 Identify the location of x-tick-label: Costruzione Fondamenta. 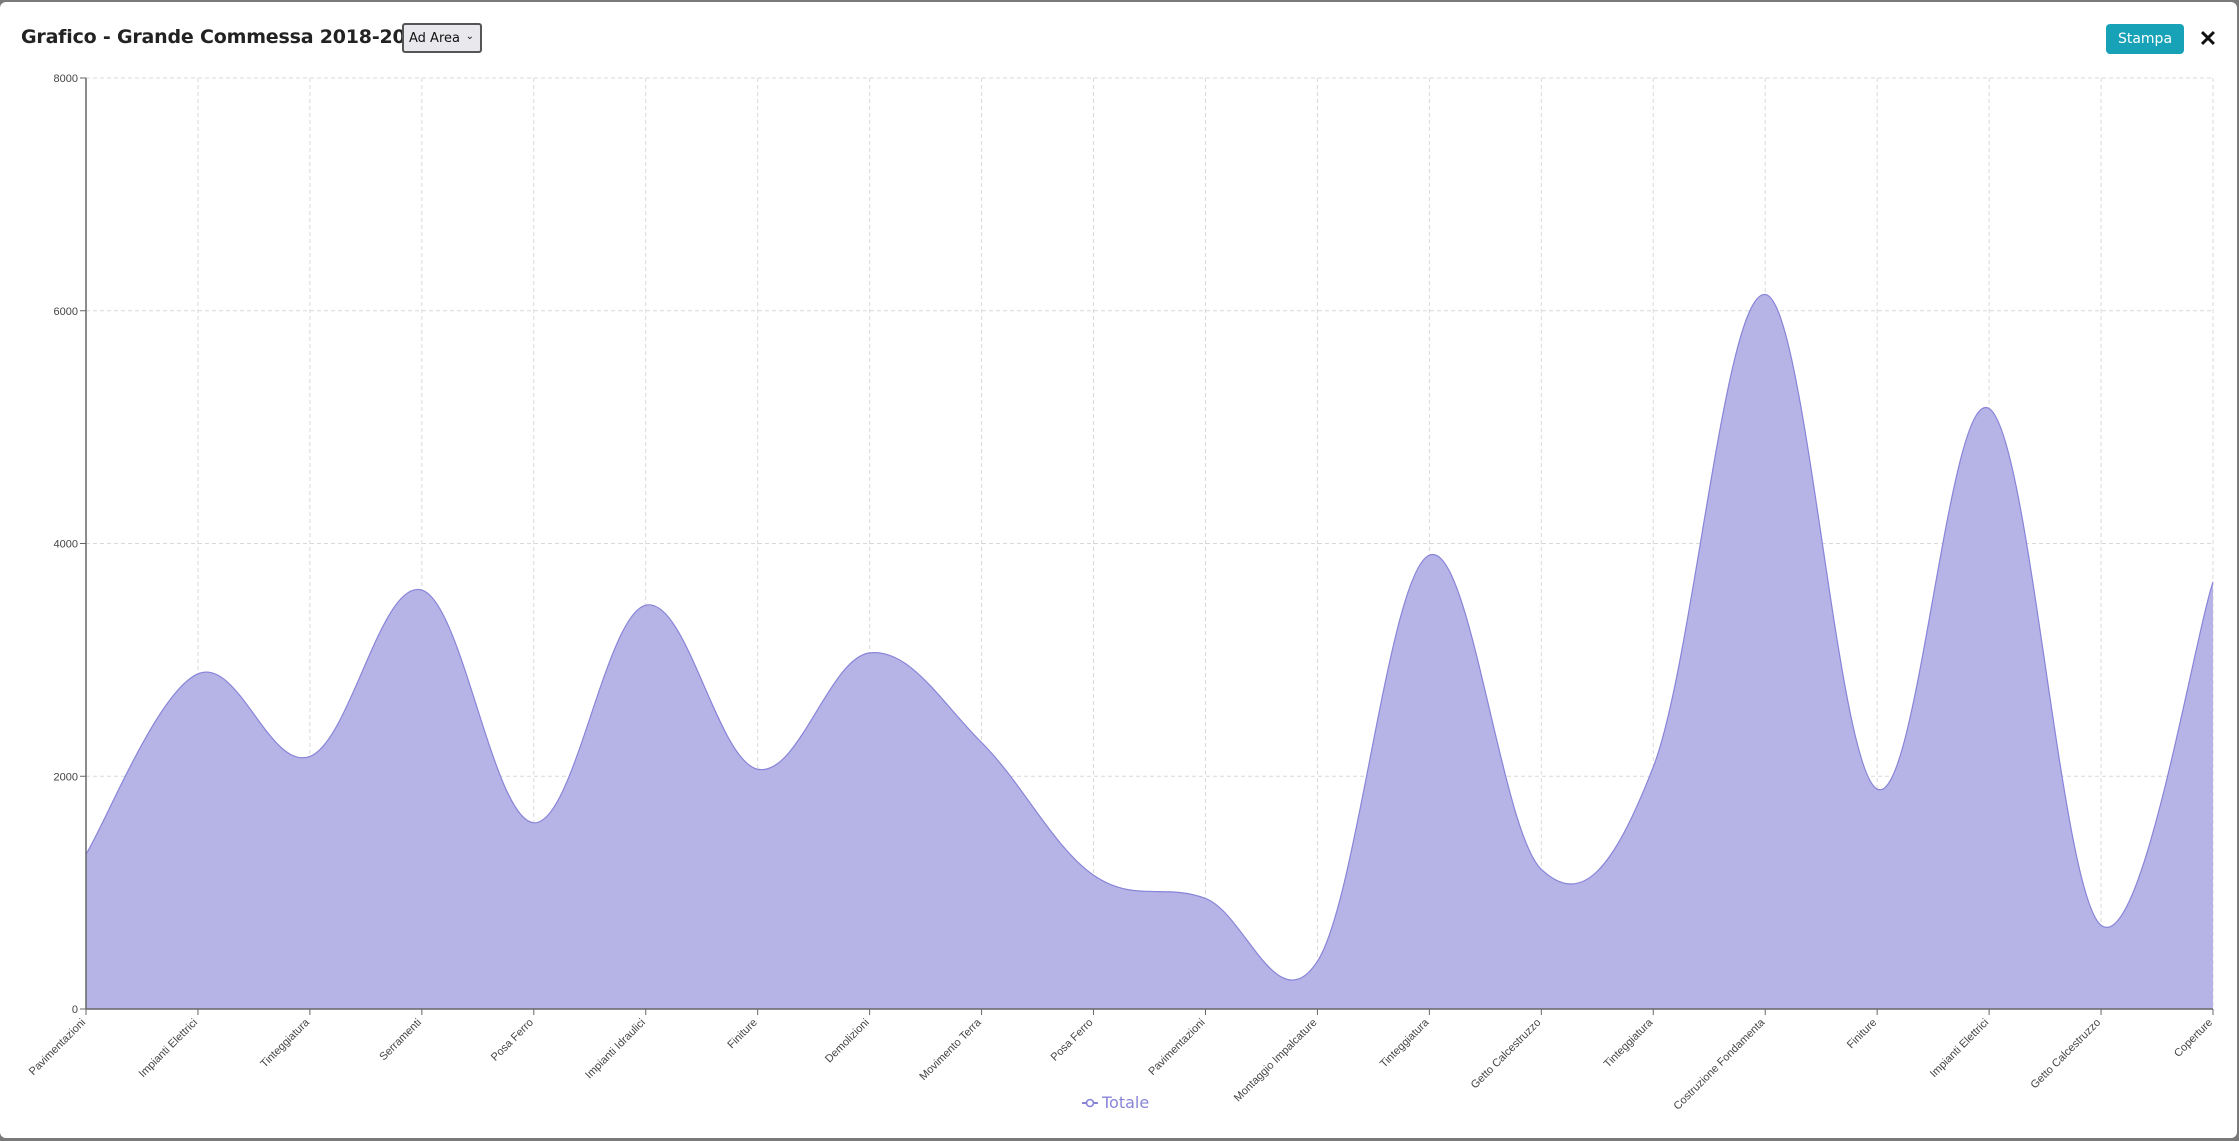
(1720, 1064).